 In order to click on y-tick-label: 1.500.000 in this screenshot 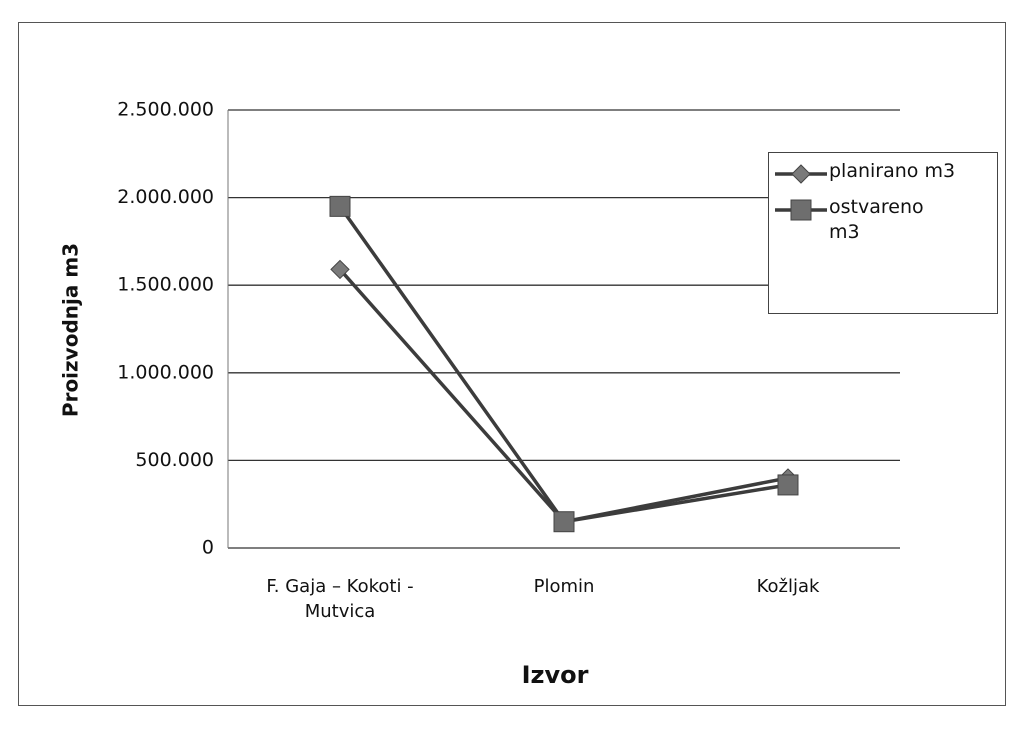, I will do `click(165, 285)`.